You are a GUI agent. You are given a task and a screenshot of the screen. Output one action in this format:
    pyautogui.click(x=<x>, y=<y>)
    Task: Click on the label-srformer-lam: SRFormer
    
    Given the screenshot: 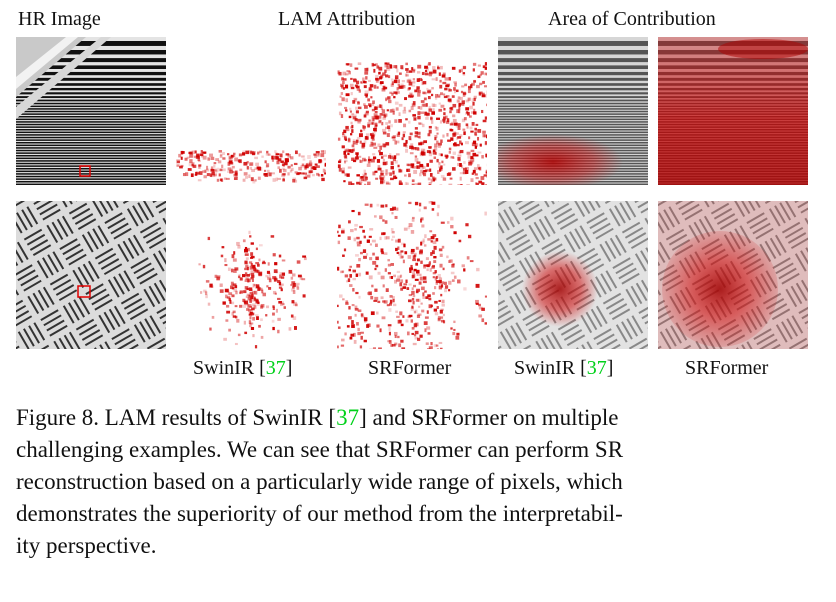 What is the action you would take?
    pyautogui.click(x=410, y=368)
    